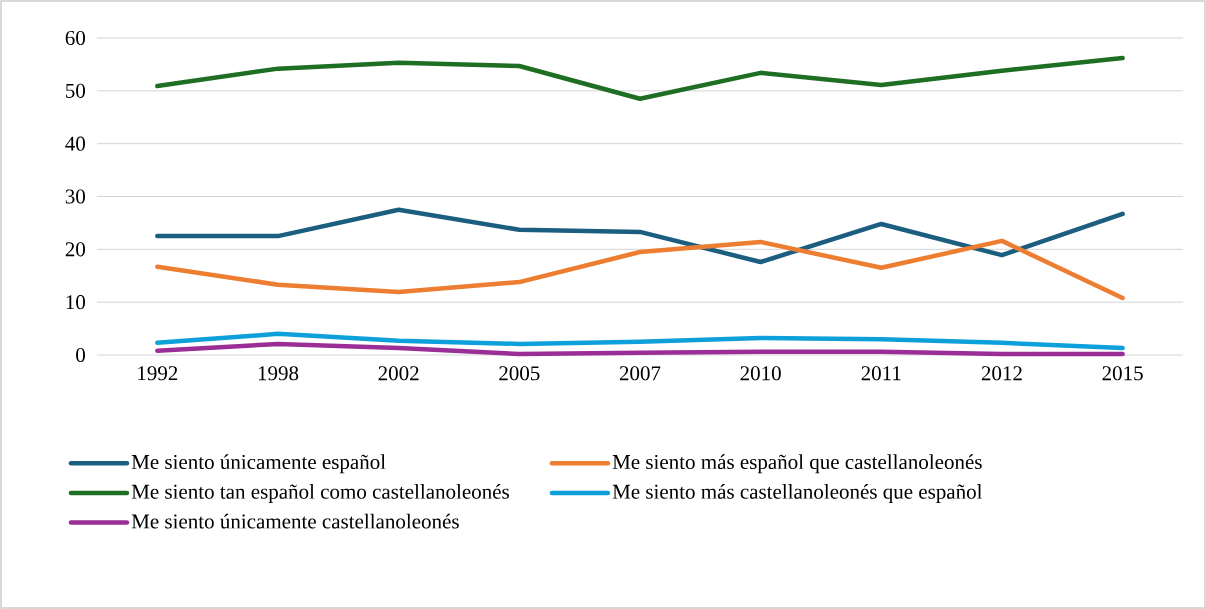 The height and width of the screenshot is (609, 1206). I want to click on y-tick-label: 10, so click(76, 302).